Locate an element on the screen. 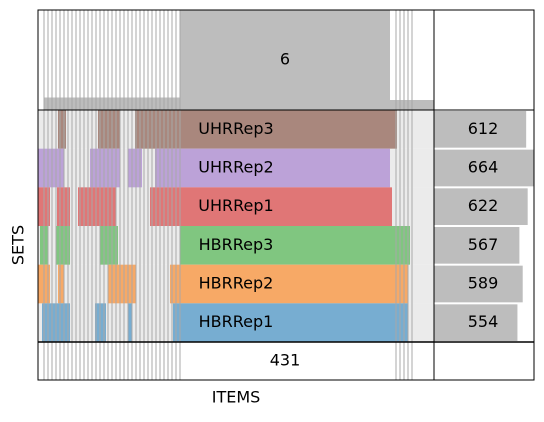  set-name-label: UHRRep3 is located at coordinates (235, 128).